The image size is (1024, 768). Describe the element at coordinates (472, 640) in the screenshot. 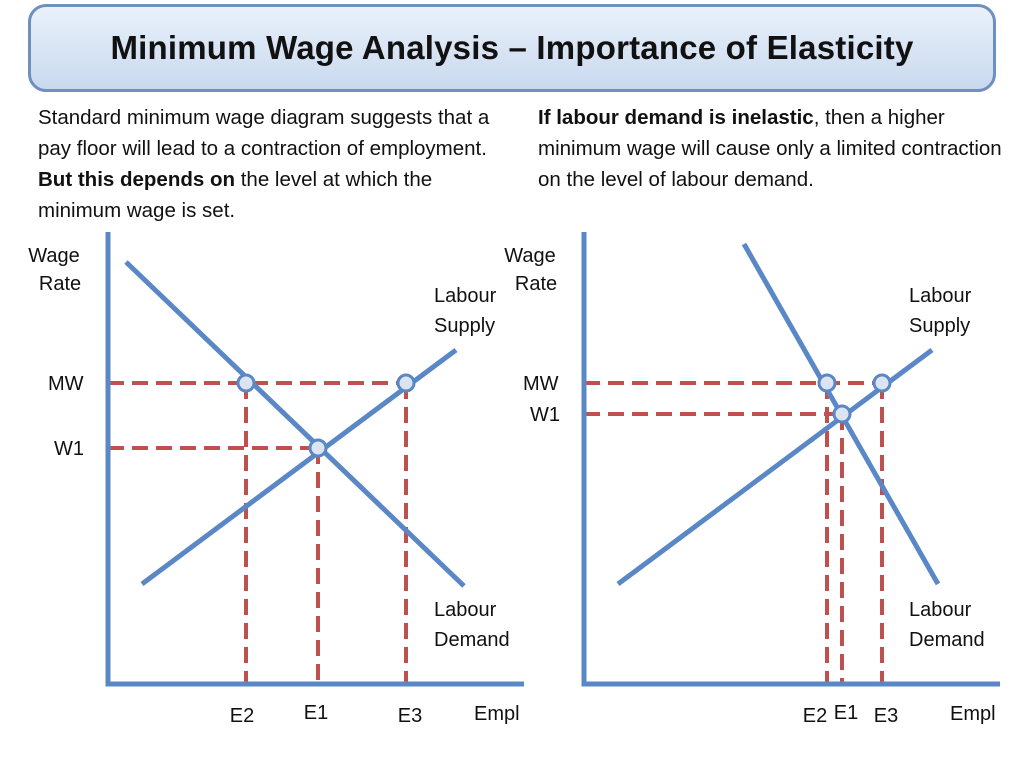

I see `left-demand-label-2: Demand` at that location.